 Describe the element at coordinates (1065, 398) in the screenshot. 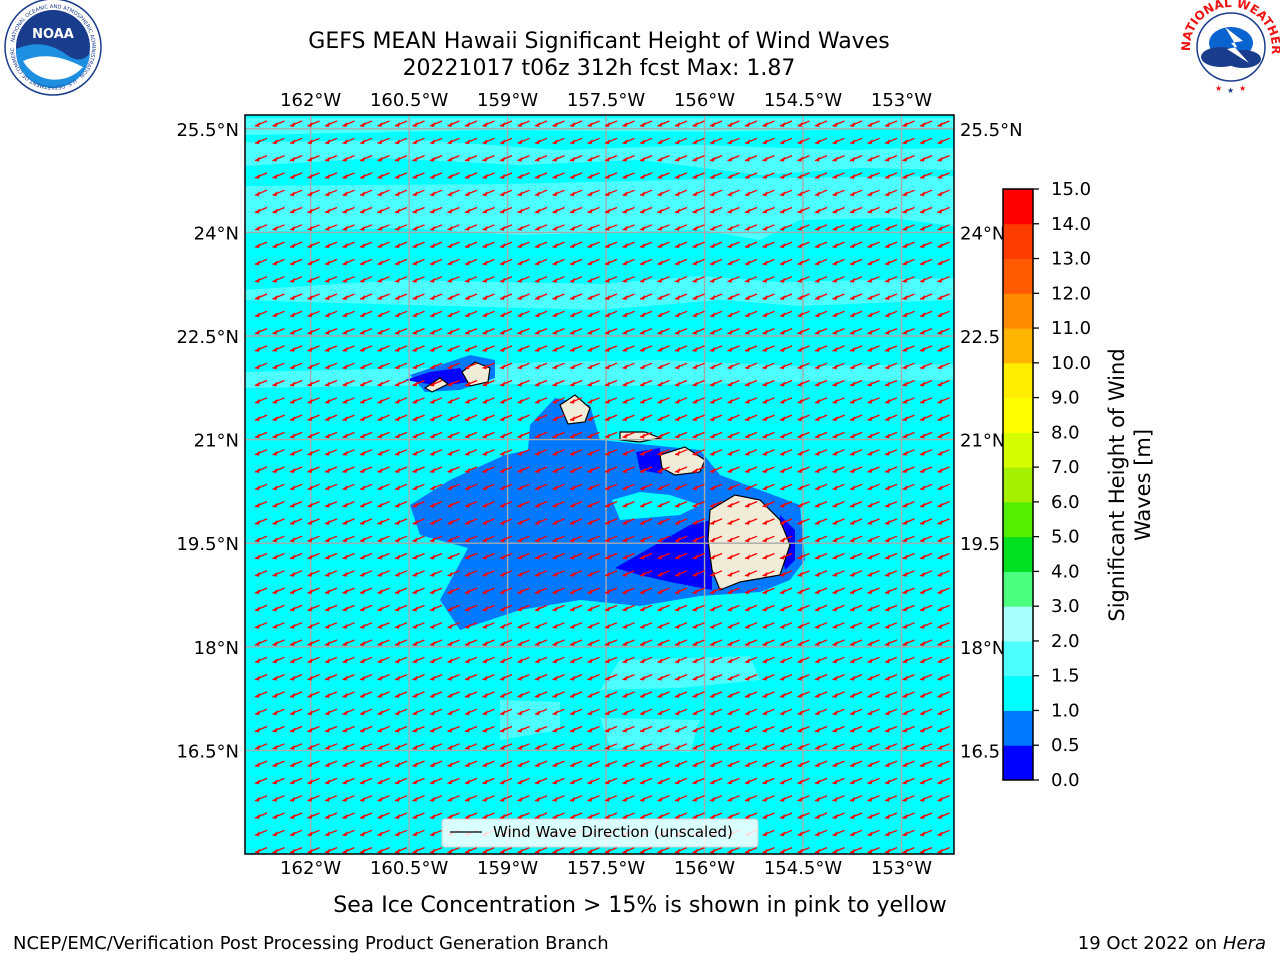

I see `colorbar-tick-label-11: 9.0` at that location.